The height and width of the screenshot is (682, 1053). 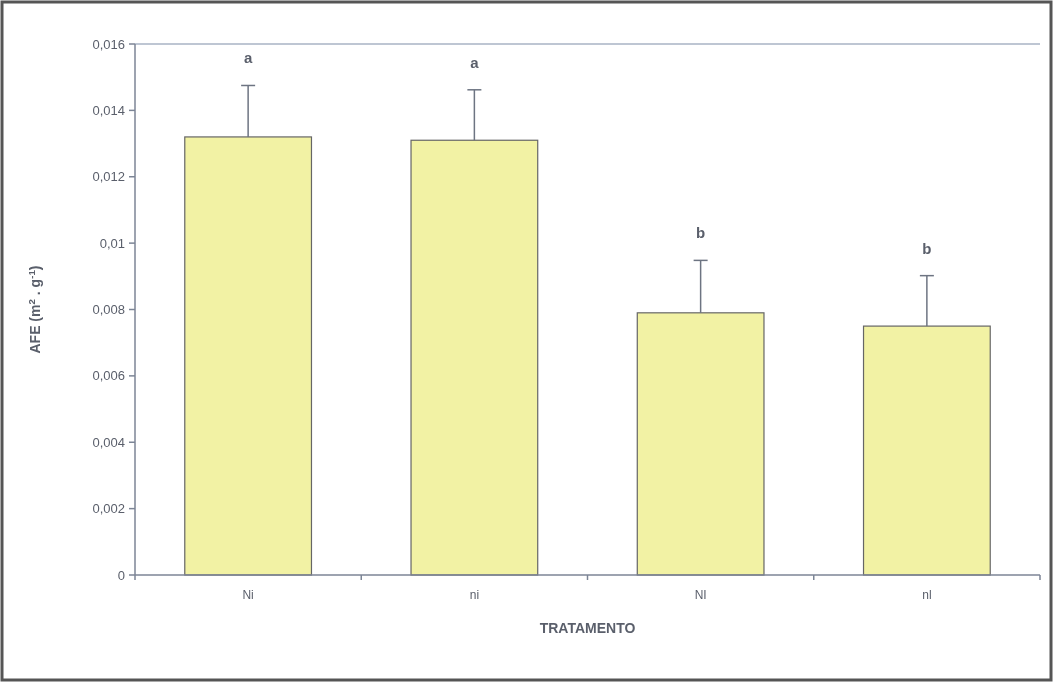 I want to click on x-tick-label: NI, so click(x=700, y=595).